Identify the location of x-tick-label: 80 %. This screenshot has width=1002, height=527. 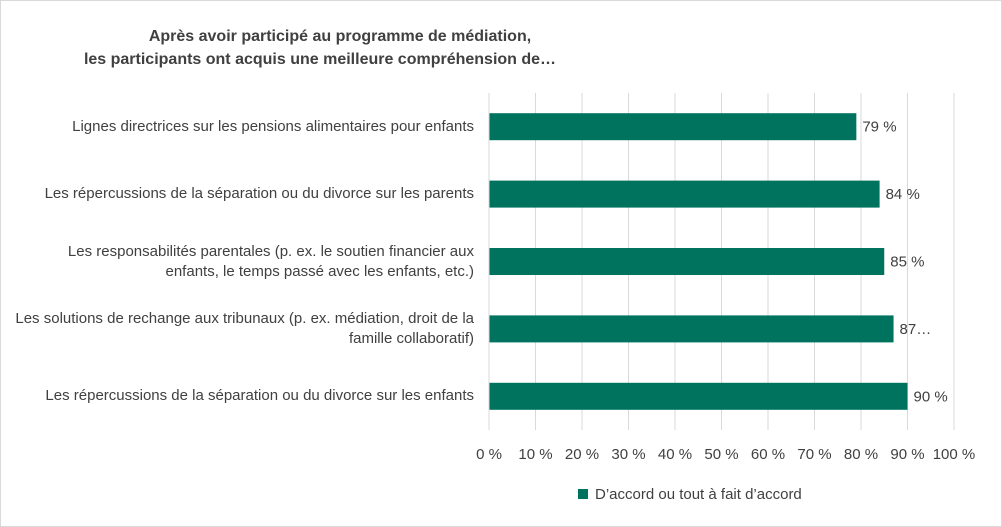
(861, 454).